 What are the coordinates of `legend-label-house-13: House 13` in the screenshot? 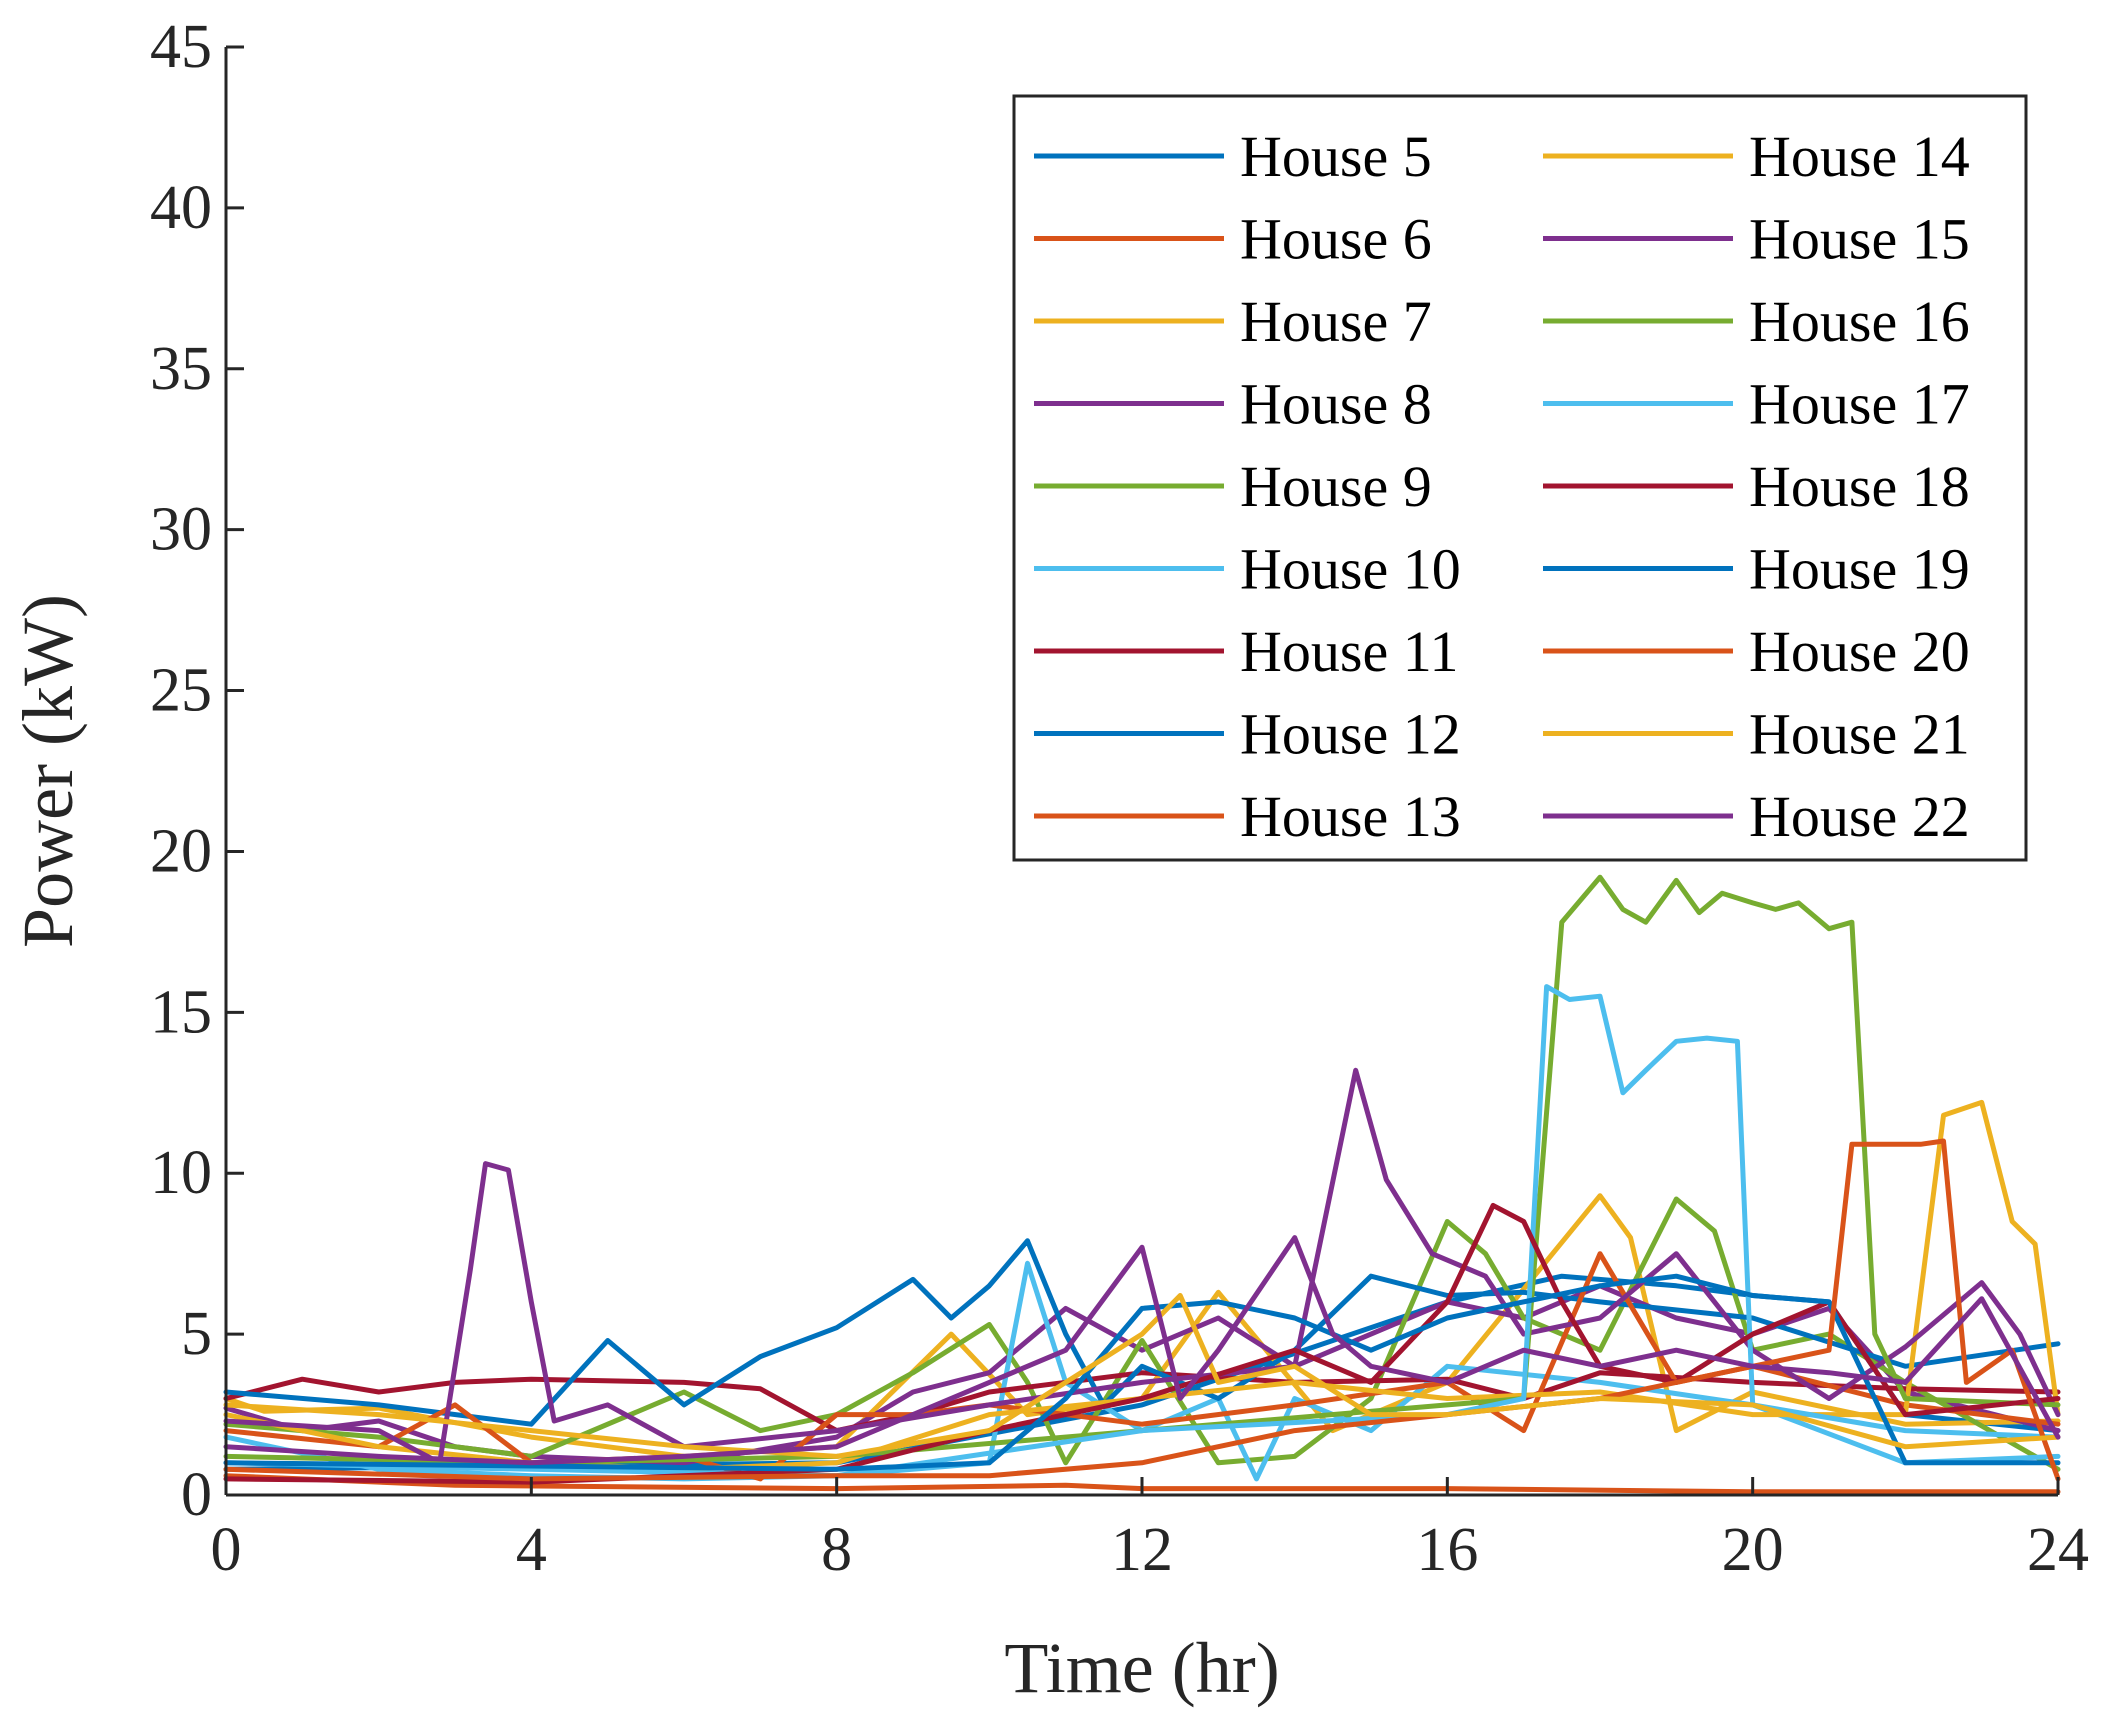 It's located at (1350, 816).